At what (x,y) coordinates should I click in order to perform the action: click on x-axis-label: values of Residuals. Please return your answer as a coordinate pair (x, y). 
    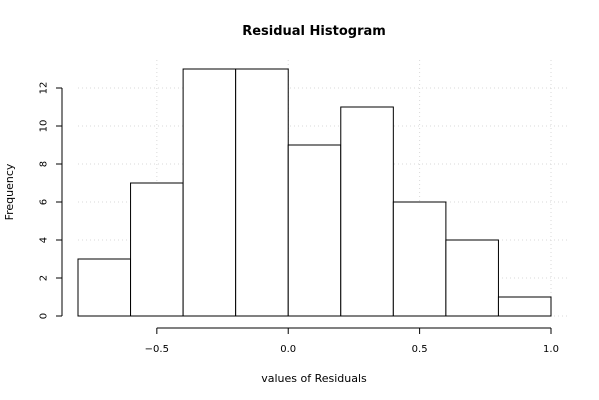
    Looking at the image, I should click on (314, 378).